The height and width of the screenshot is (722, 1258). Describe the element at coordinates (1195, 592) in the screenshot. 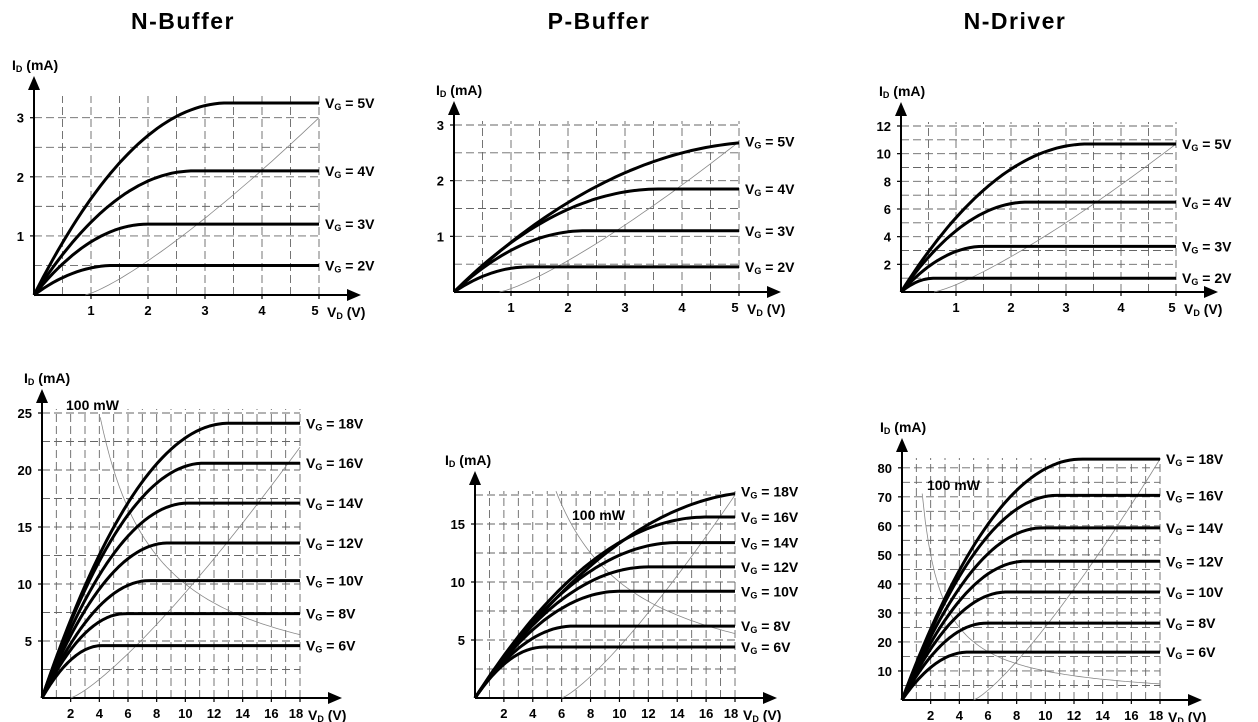

I see `series-label-vg-10v: VG = 10V` at that location.